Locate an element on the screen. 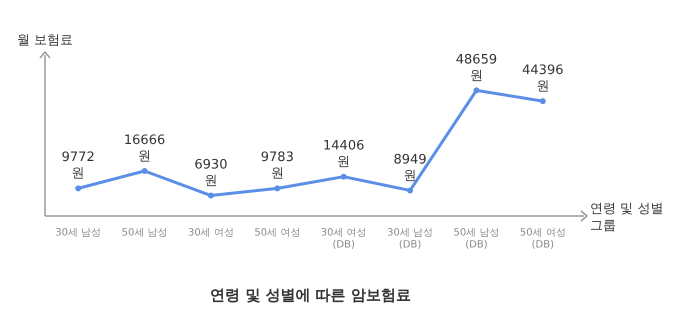  data-label: 44396 원 is located at coordinates (543, 78).